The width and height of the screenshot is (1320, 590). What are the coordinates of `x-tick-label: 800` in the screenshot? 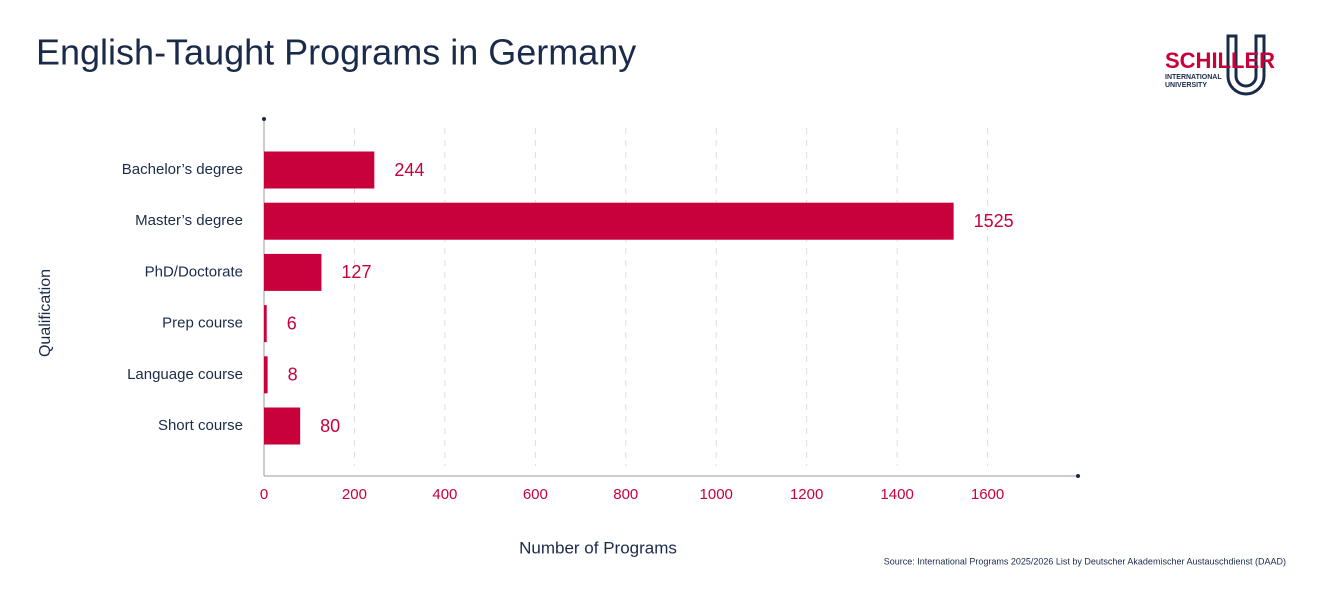 It's located at (625, 494).